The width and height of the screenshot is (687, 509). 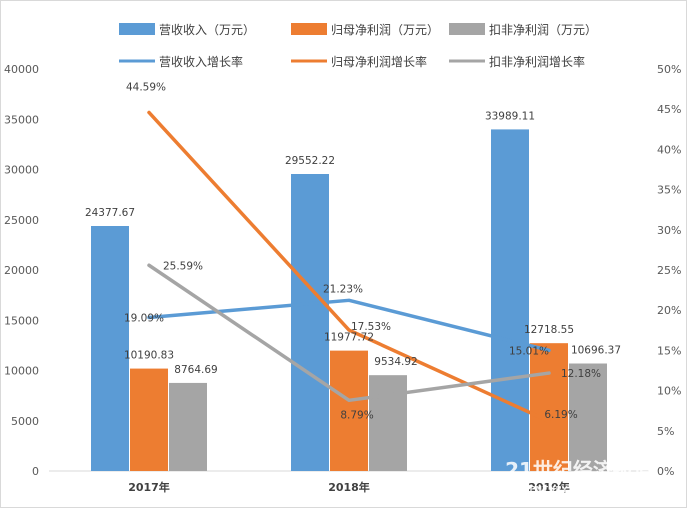 I want to click on bar-data-label: 10190.83, so click(x=149, y=356).